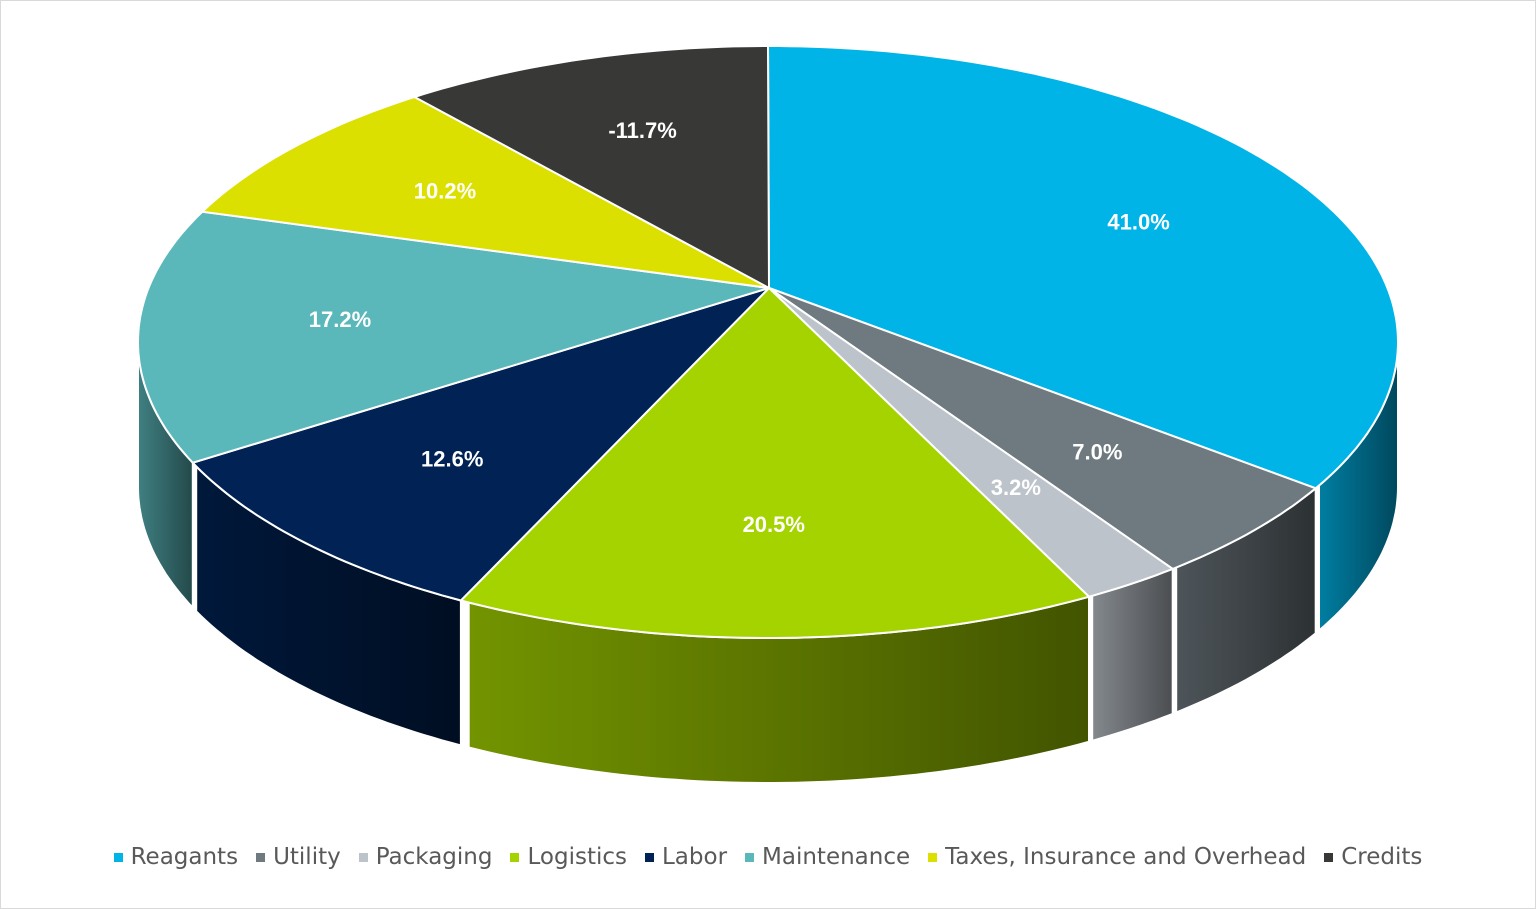 The image size is (1536, 909). What do you see at coordinates (445, 191) in the screenshot?
I see `data-label: 10.2%` at bounding box center [445, 191].